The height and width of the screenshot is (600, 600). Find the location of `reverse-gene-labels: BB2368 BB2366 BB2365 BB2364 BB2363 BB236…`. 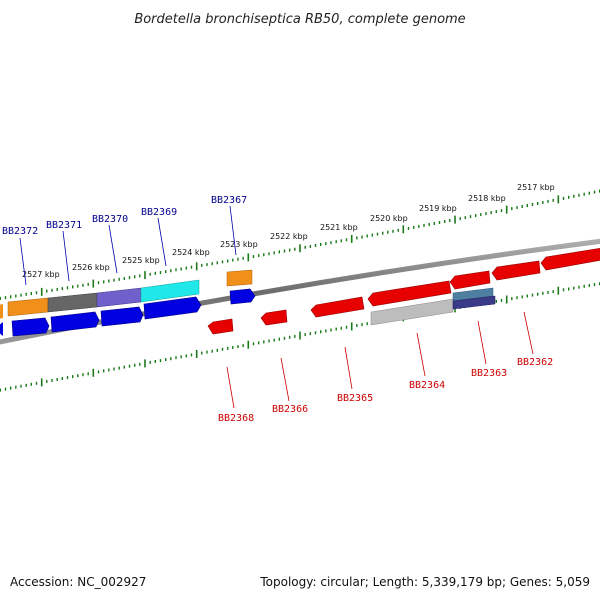

reverse-gene-labels: BB2368 BB2366 BB2365 BB2364 BB2363 BB236… is located at coordinates (385, 390).